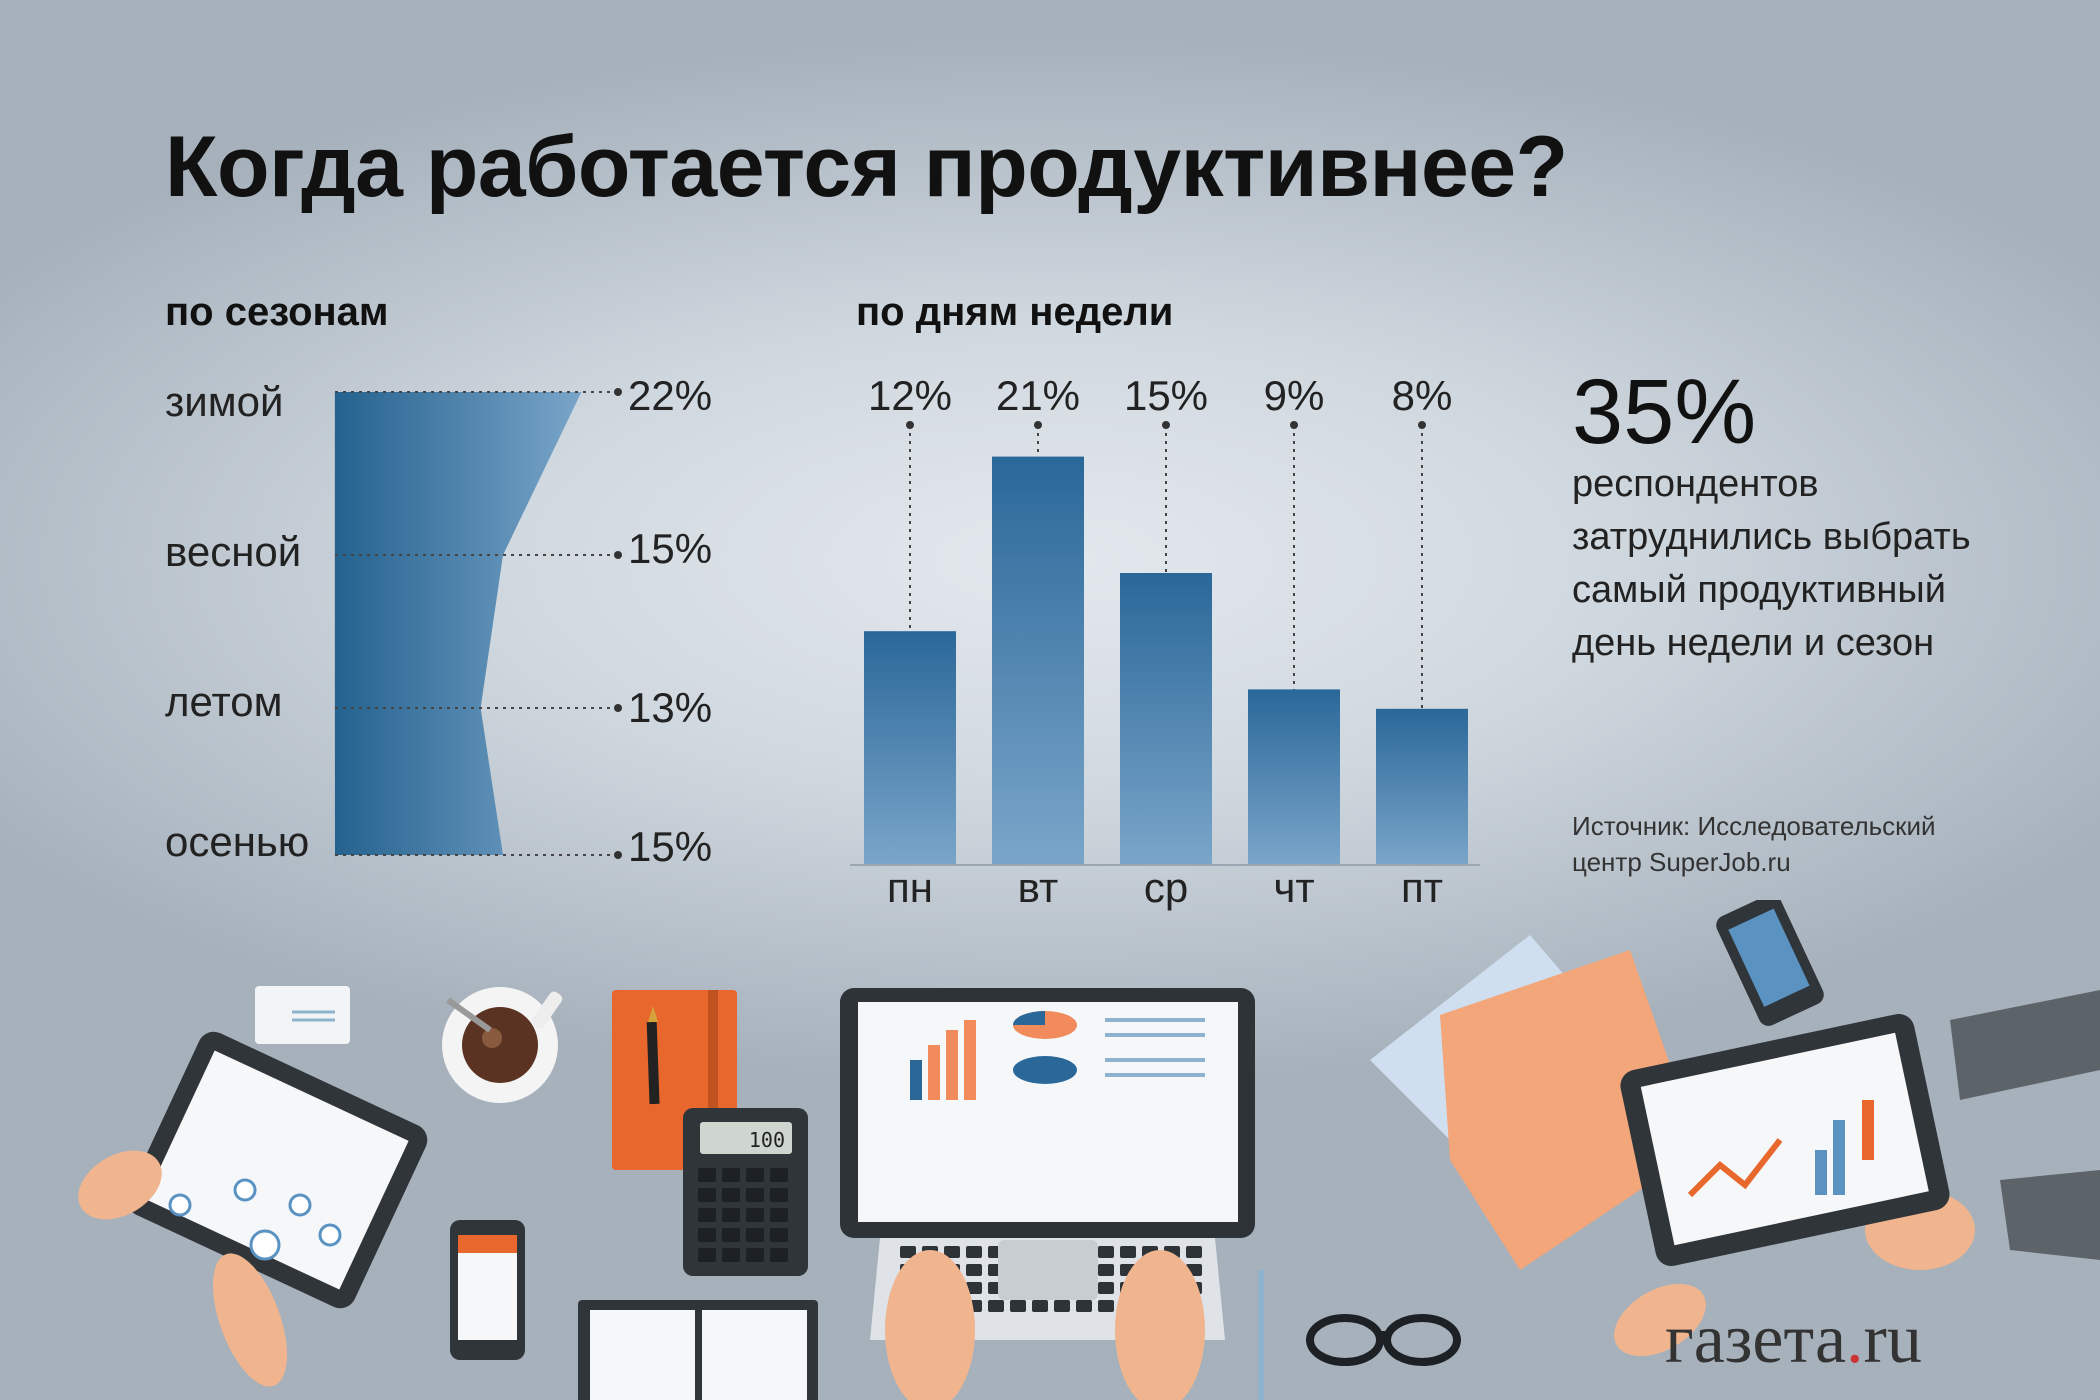 The image size is (2100, 1400). Describe the element at coordinates (1294, 395) in the screenshot. I see `day-value-thu: 9%` at that location.